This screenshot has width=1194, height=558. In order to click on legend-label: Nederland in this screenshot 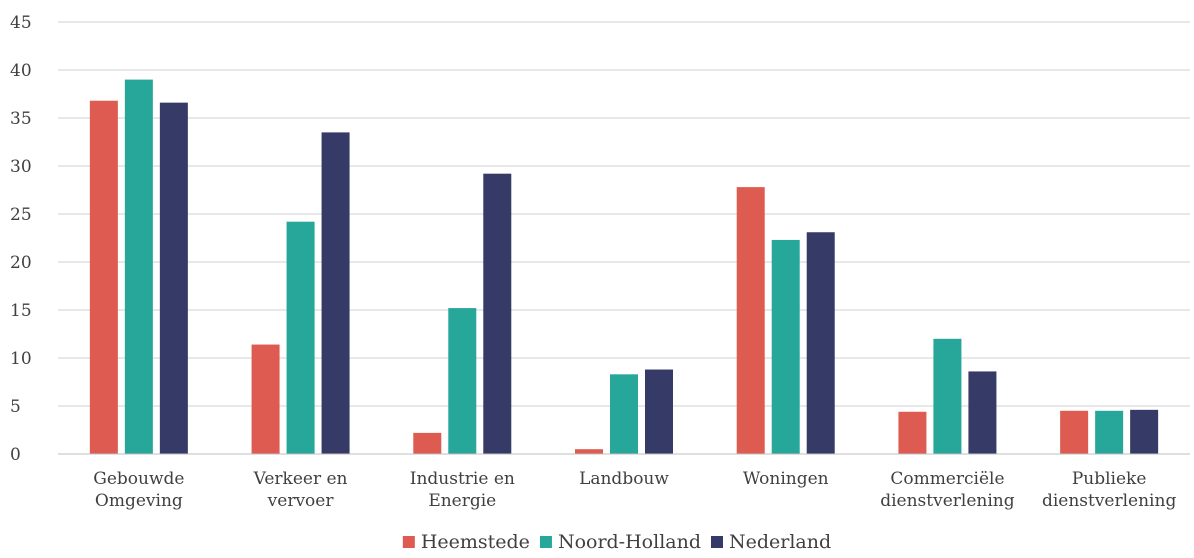, I will do `click(780, 542)`.